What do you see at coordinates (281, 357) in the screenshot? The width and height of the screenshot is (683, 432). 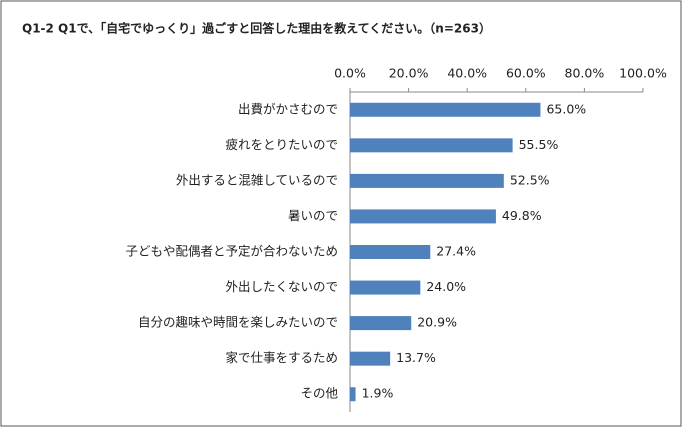 I see `y-tick-label: 家で仕事をするため` at bounding box center [281, 357].